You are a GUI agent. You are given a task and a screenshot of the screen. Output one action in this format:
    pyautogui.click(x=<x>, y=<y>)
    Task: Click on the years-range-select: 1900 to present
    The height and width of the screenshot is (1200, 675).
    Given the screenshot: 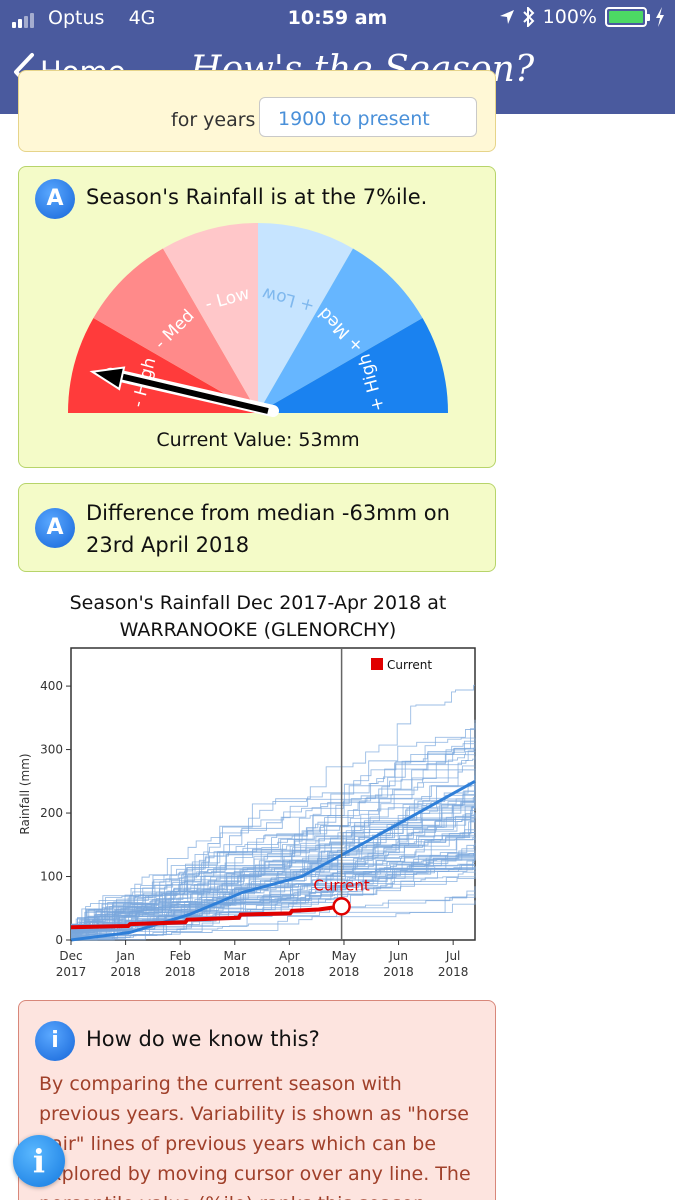 What is the action you would take?
    pyautogui.click(x=368, y=117)
    